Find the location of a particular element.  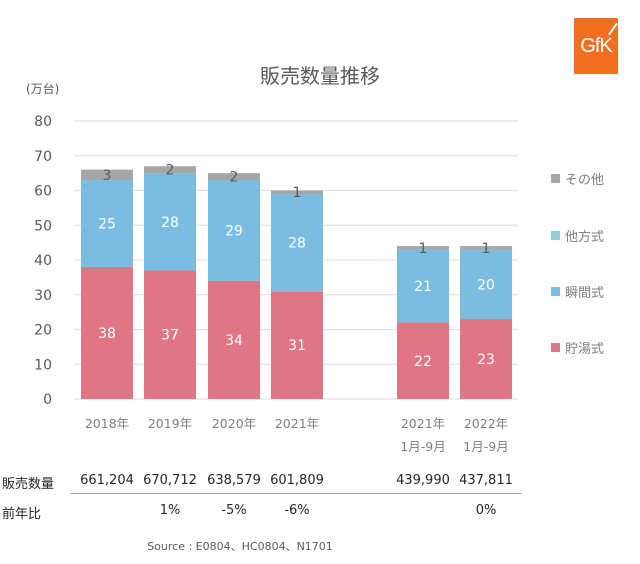

y-tick-label: 10 is located at coordinates (43, 365).